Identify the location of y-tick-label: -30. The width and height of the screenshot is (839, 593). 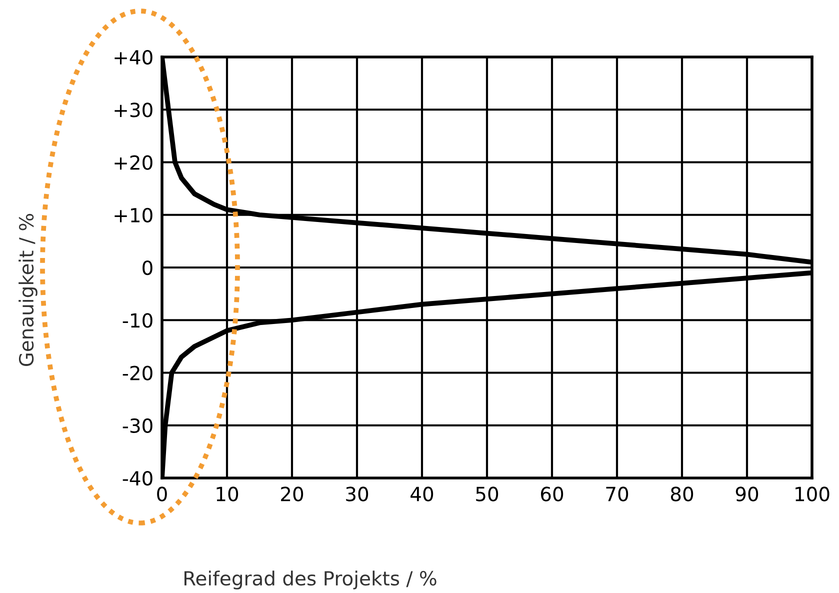
(137, 426).